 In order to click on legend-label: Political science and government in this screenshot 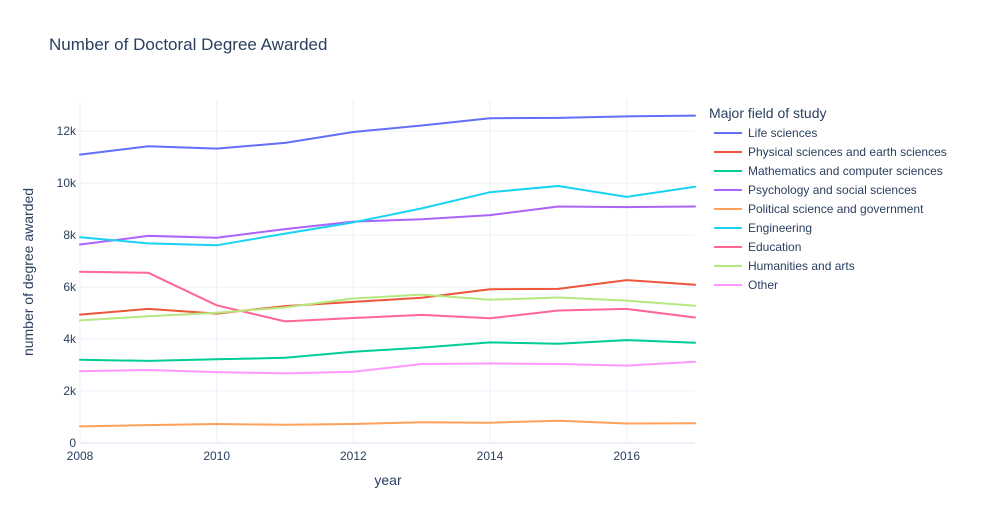, I will do `click(836, 209)`.